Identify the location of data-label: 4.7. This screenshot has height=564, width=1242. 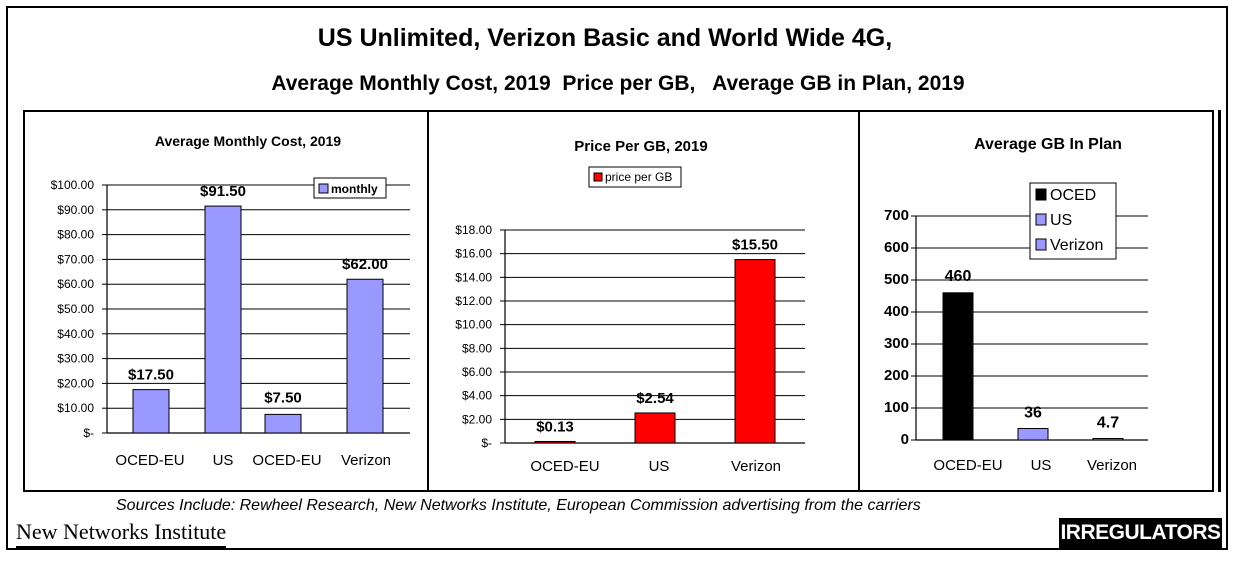
(1108, 422).